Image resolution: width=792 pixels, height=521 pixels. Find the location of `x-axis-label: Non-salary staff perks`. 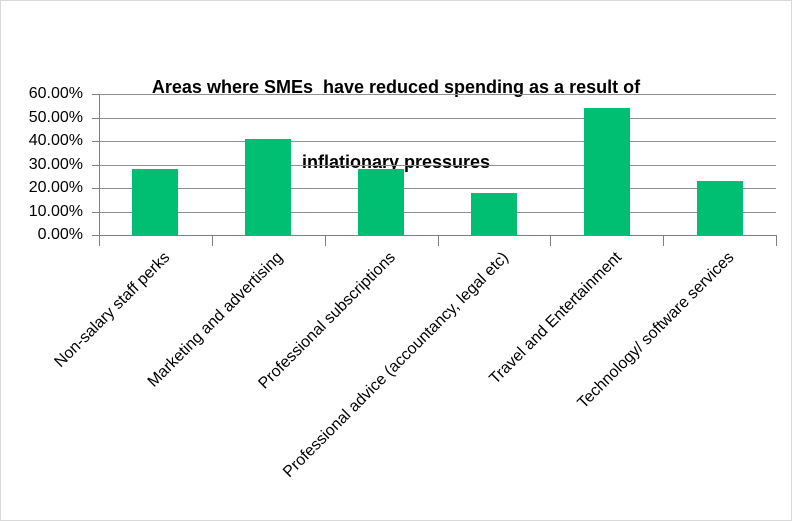

x-axis-label: Non-salary staff perks is located at coordinates (112, 310).